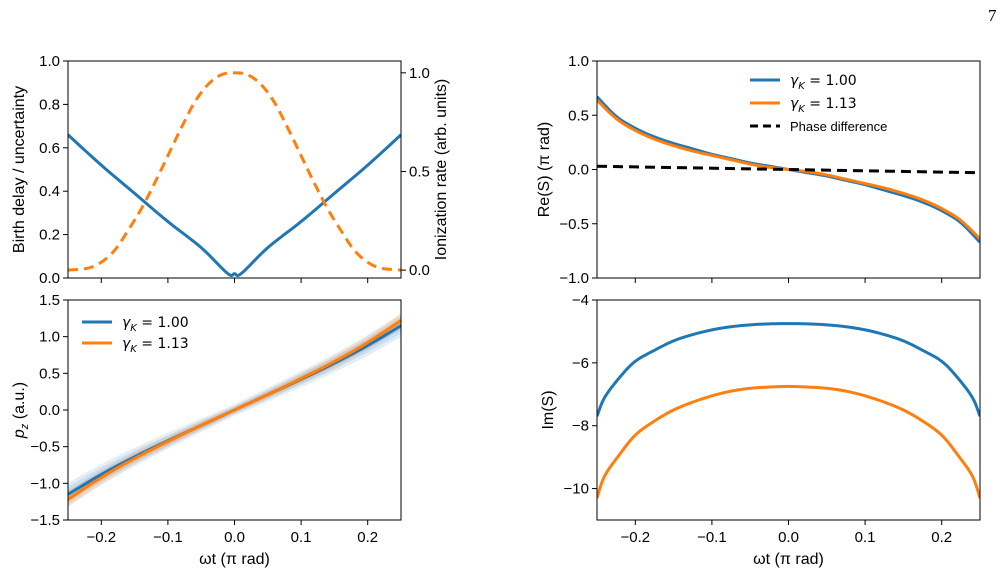 The height and width of the screenshot is (573, 1007). I want to click on pz-ylabel: pz (a.u.), so click(21, 410).